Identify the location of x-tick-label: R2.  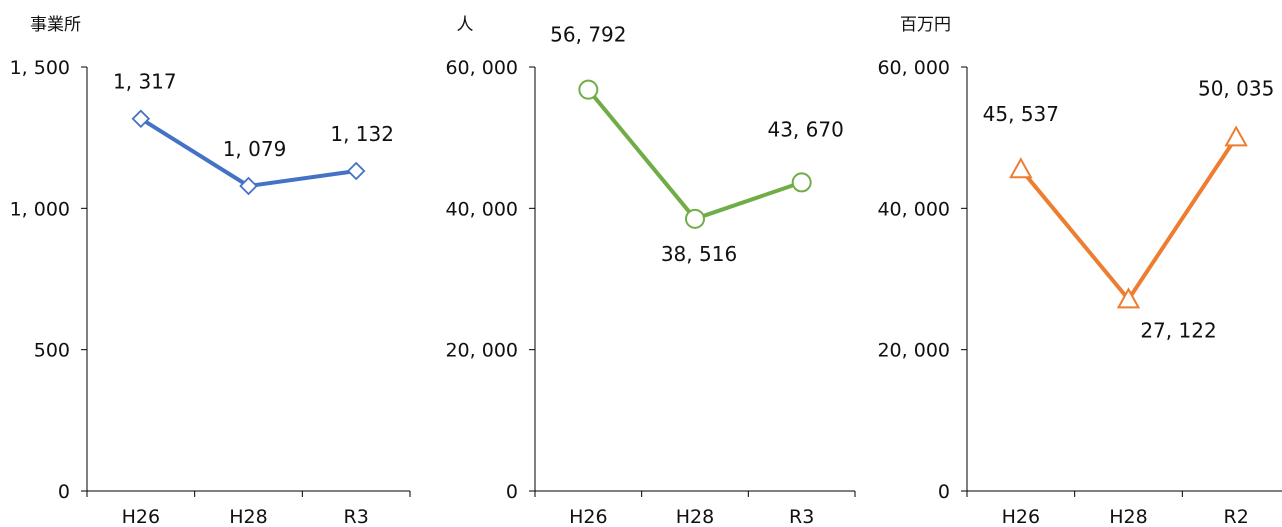
(1236, 516).